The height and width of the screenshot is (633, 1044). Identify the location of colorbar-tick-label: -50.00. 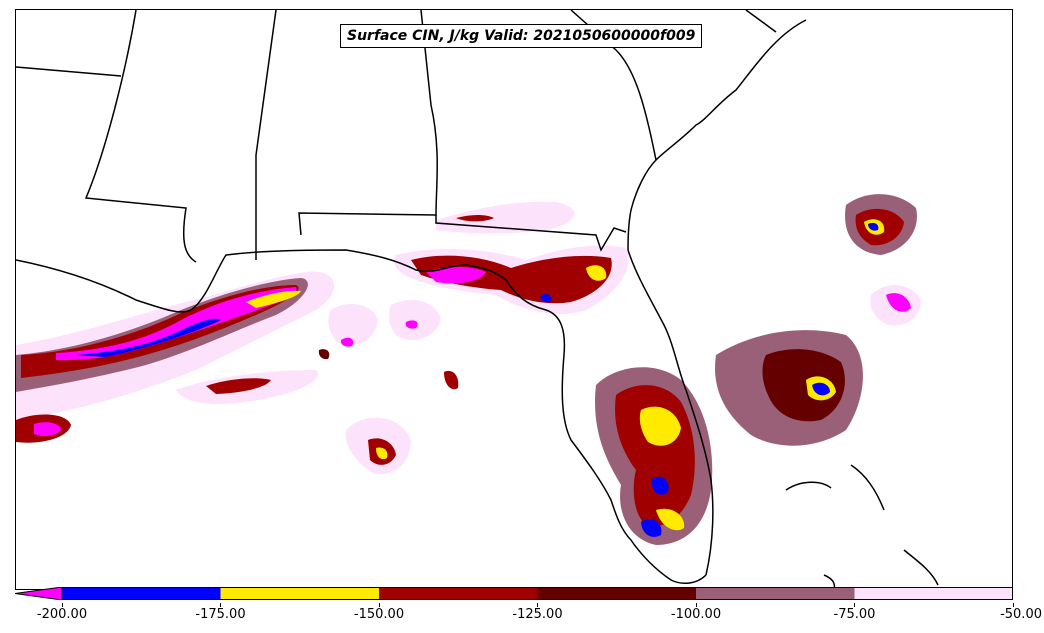
(1021, 614).